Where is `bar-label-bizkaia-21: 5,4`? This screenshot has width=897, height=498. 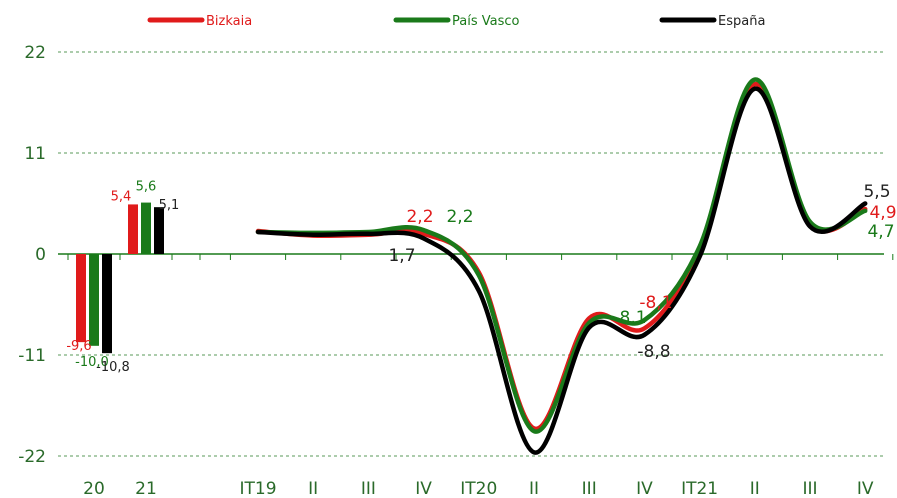
bar-label-bizkaia-21: 5,4 is located at coordinates (121, 196).